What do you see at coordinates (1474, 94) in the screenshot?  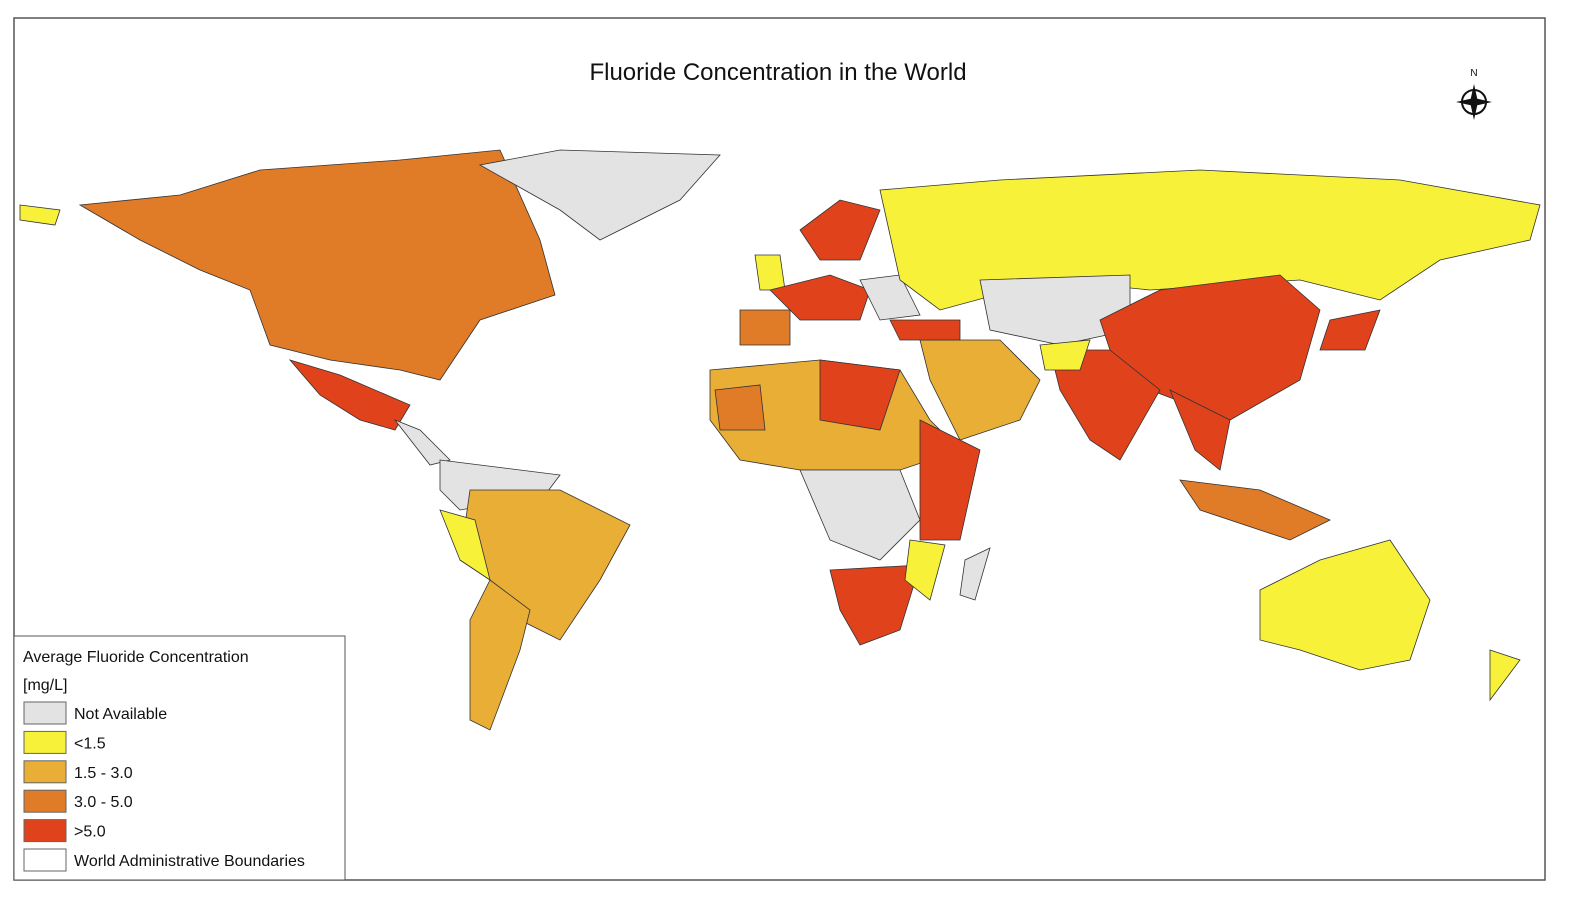 I see `compass: N` at bounding box center [1474, 94].